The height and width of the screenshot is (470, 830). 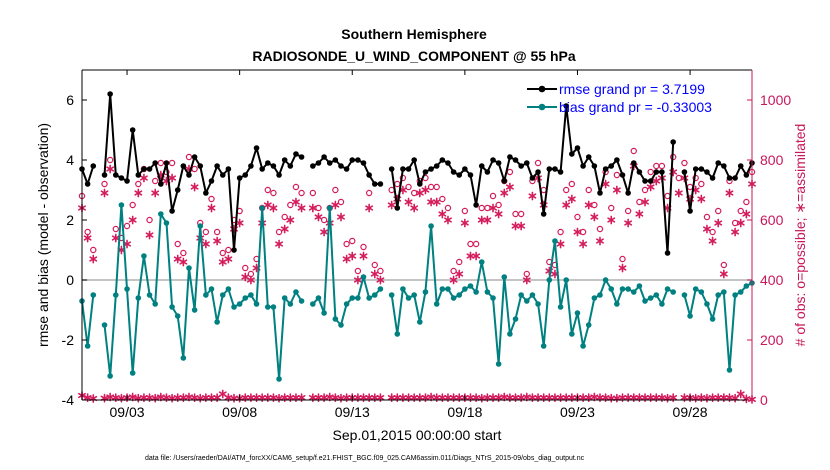 I want to click on y2-tick-label: 600, so click(x=772, y=220).